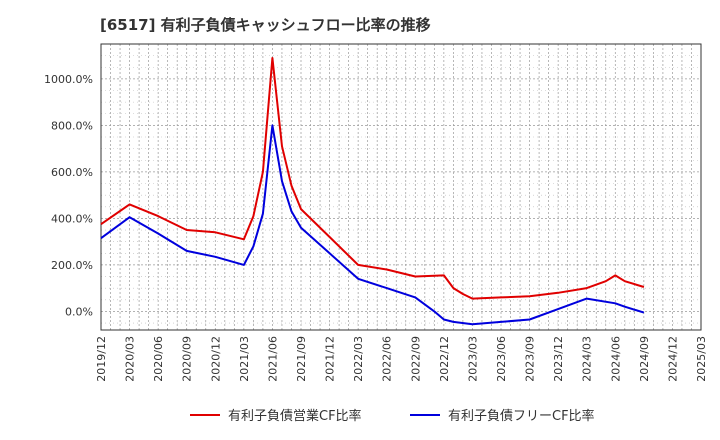 This screenshot has height=440, width=720. I want to click on x-tick-label: 2020/03, so click(130, 359).